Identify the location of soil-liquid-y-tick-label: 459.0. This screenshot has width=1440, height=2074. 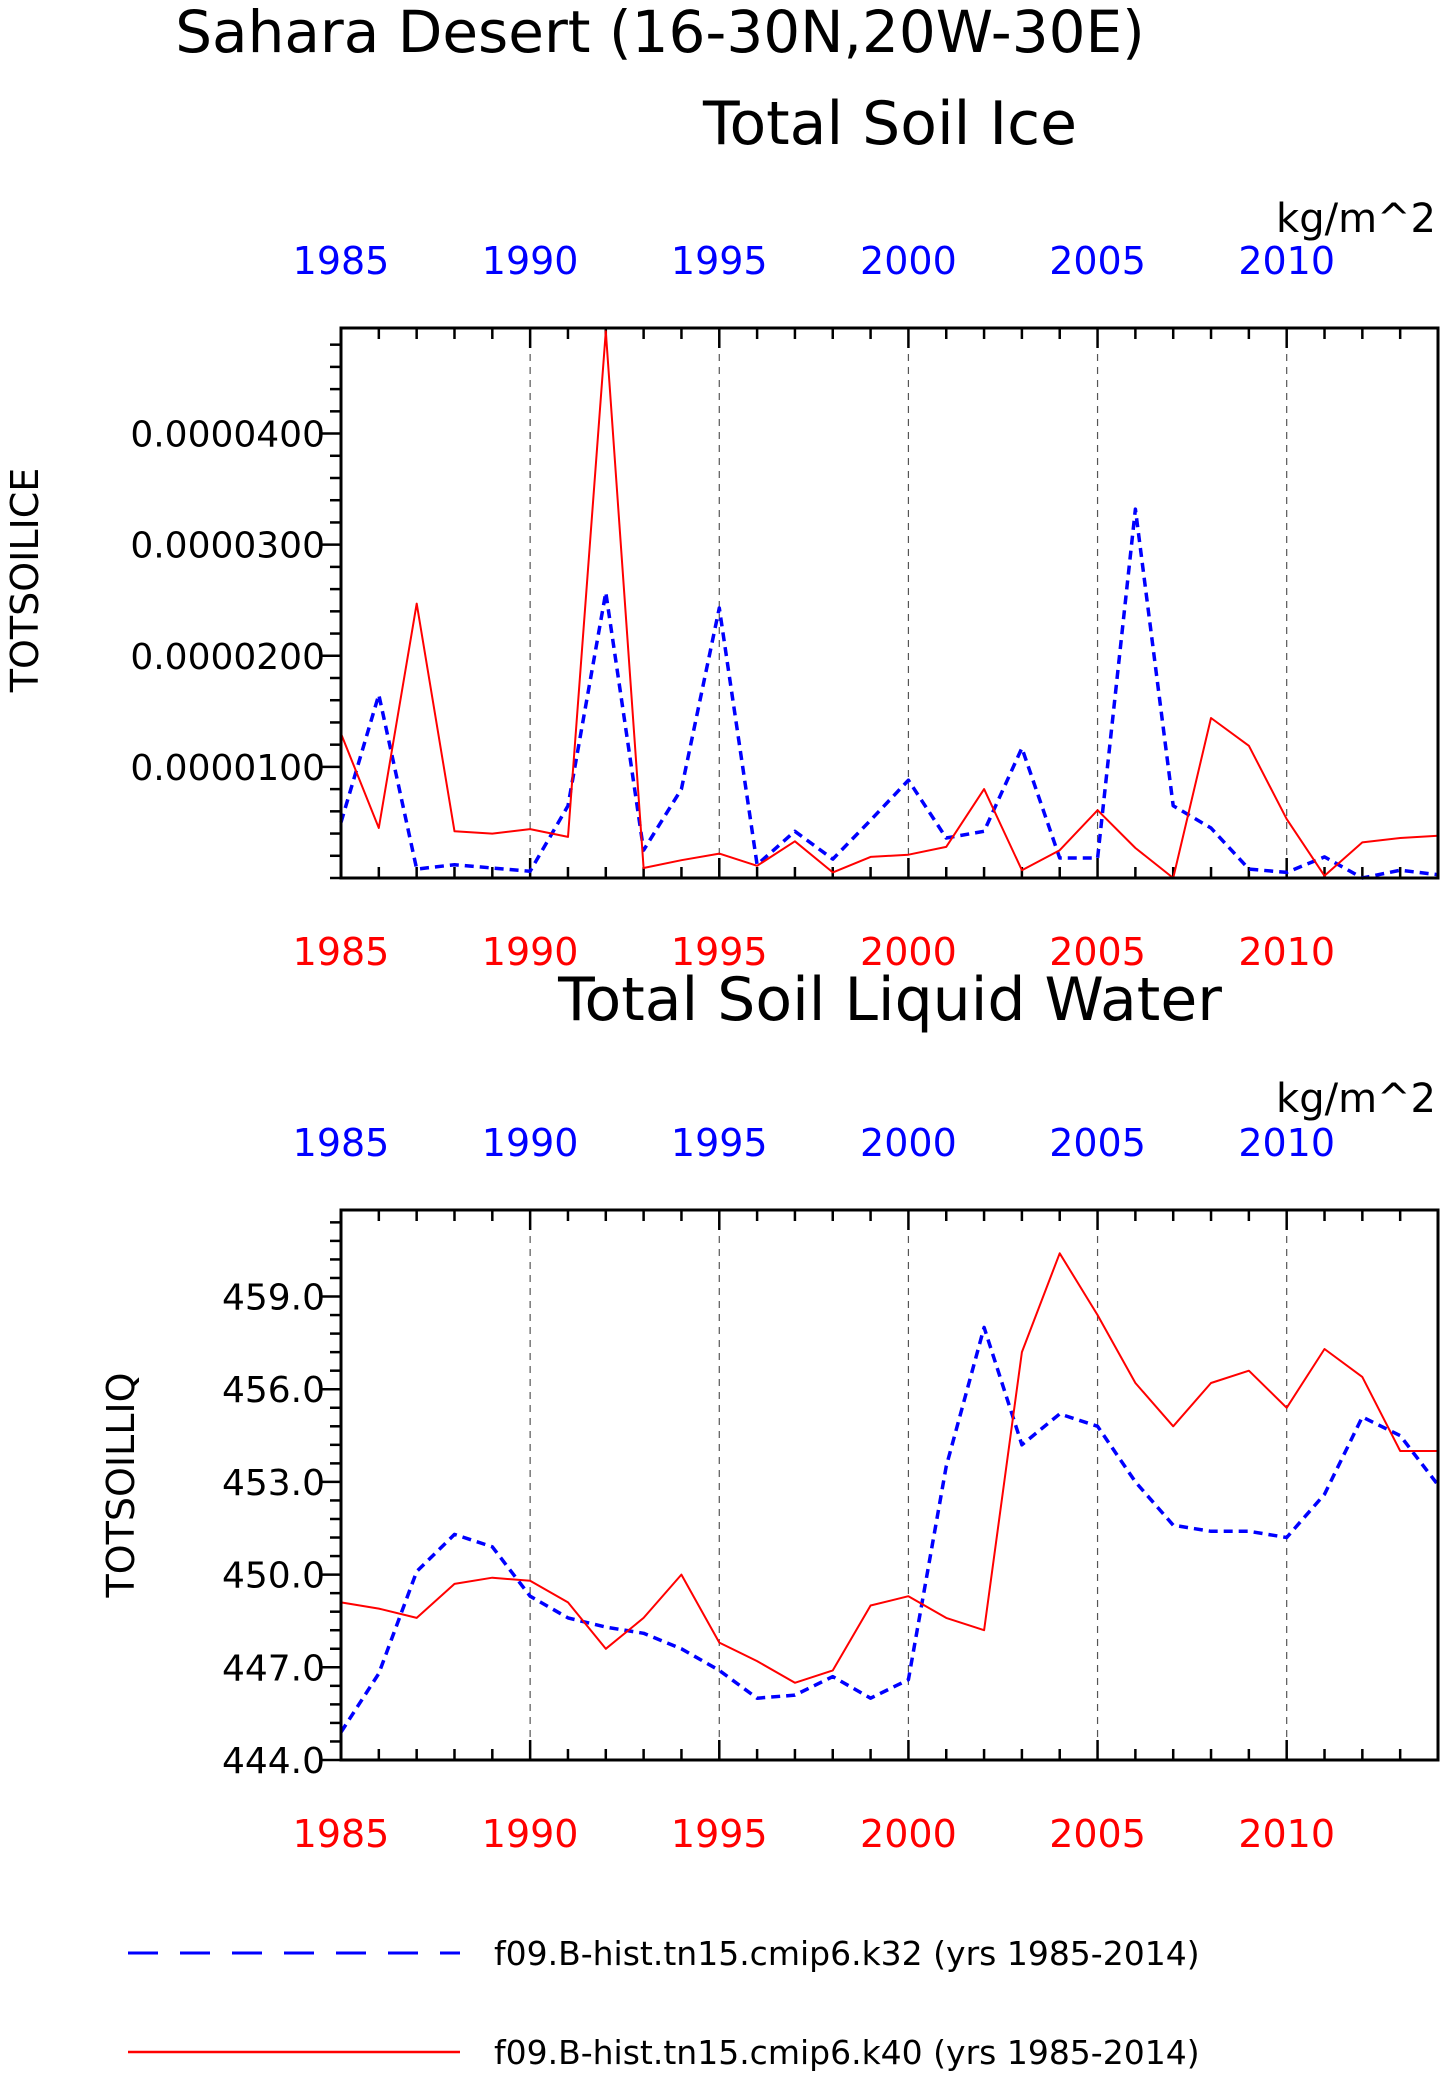
(273, 1298).